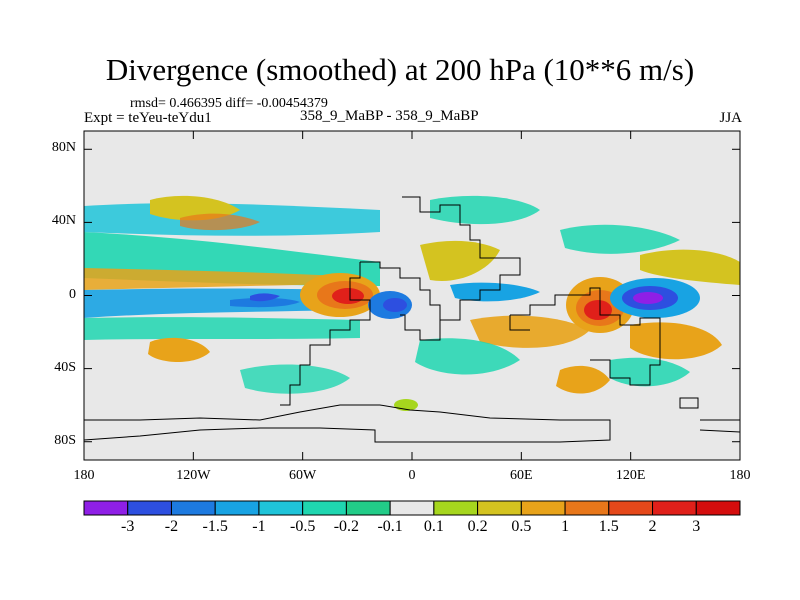 The image size is (800, 600). Describe the element at coordinates (565, 526) in the screenshot. I see `colorbar-tick-label: 1` at that location.